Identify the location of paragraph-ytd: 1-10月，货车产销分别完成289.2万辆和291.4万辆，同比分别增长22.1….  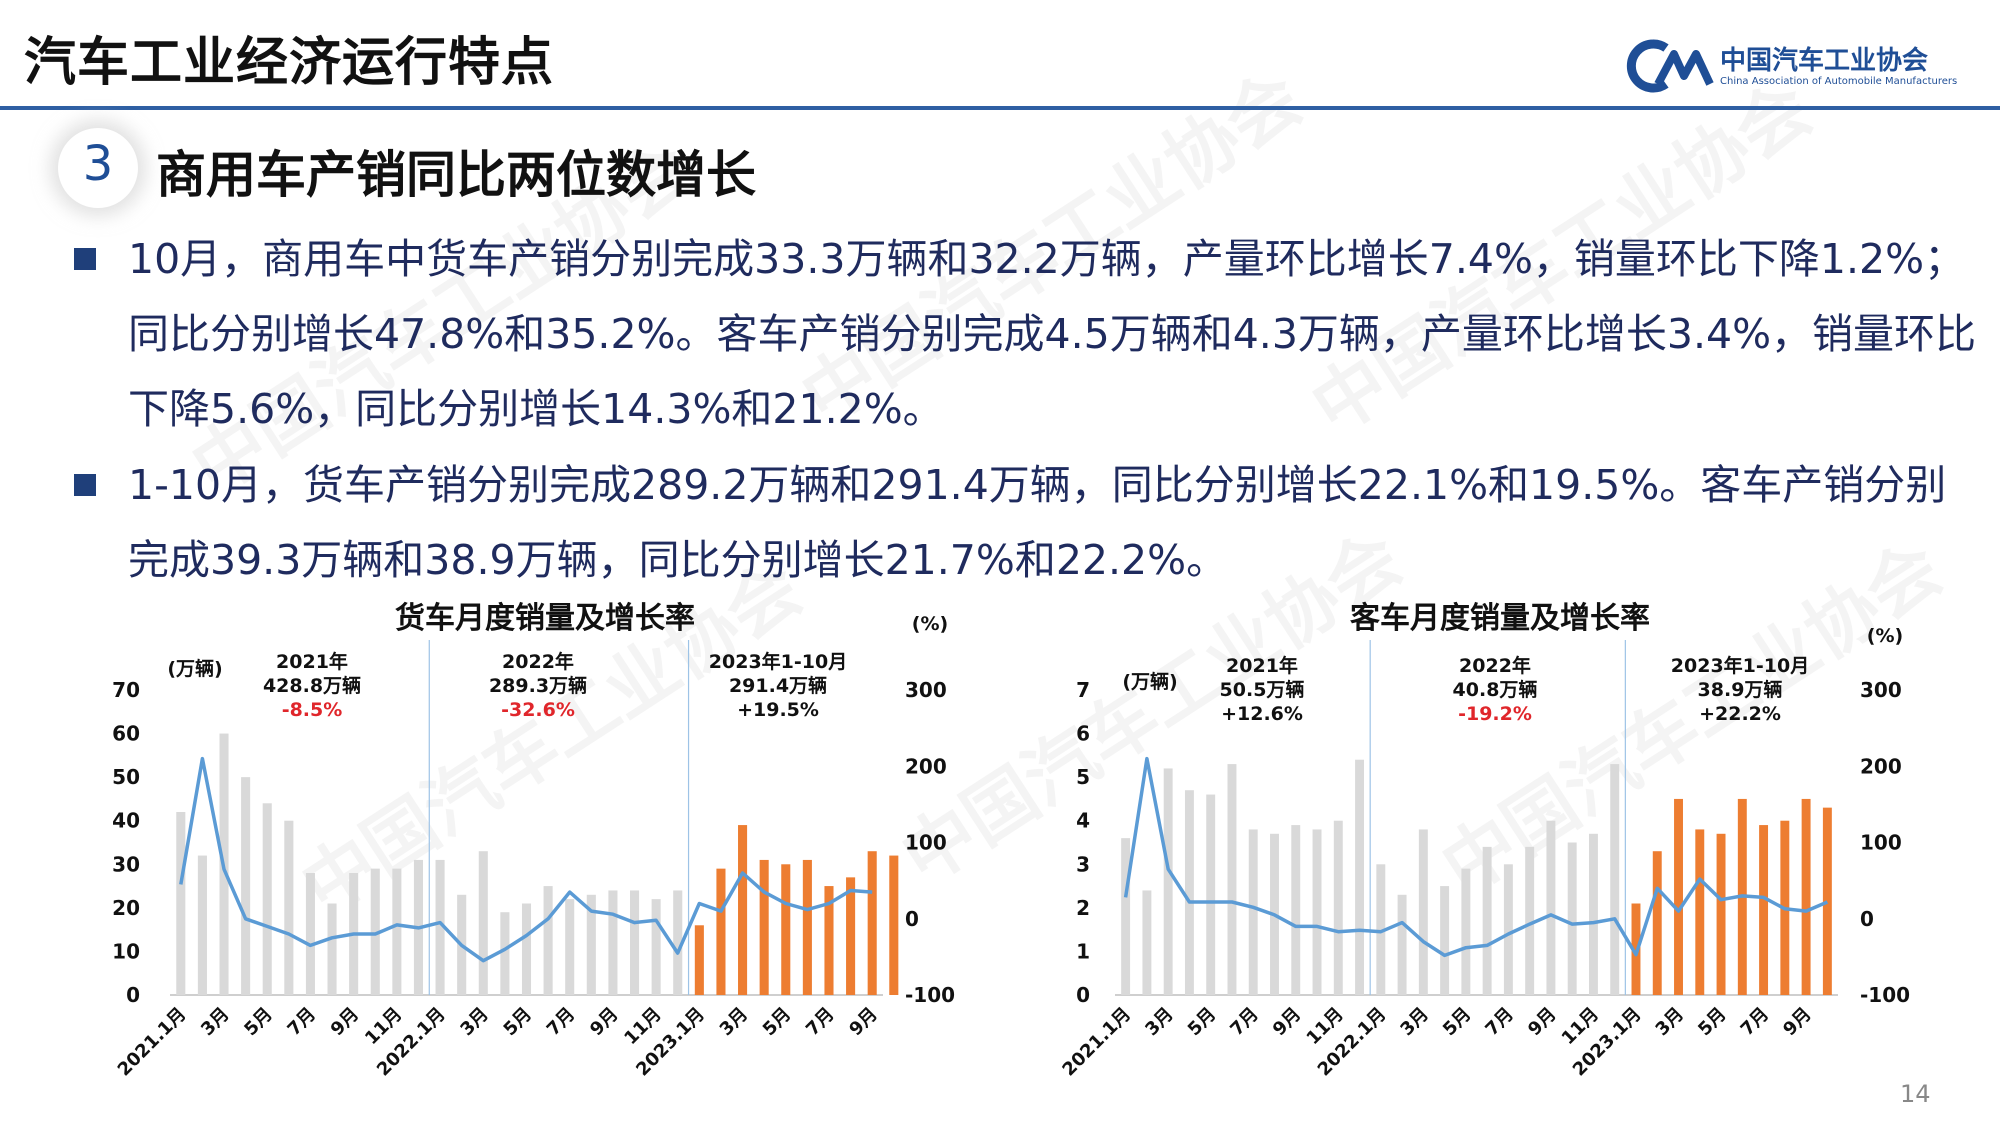
(1037, 522).